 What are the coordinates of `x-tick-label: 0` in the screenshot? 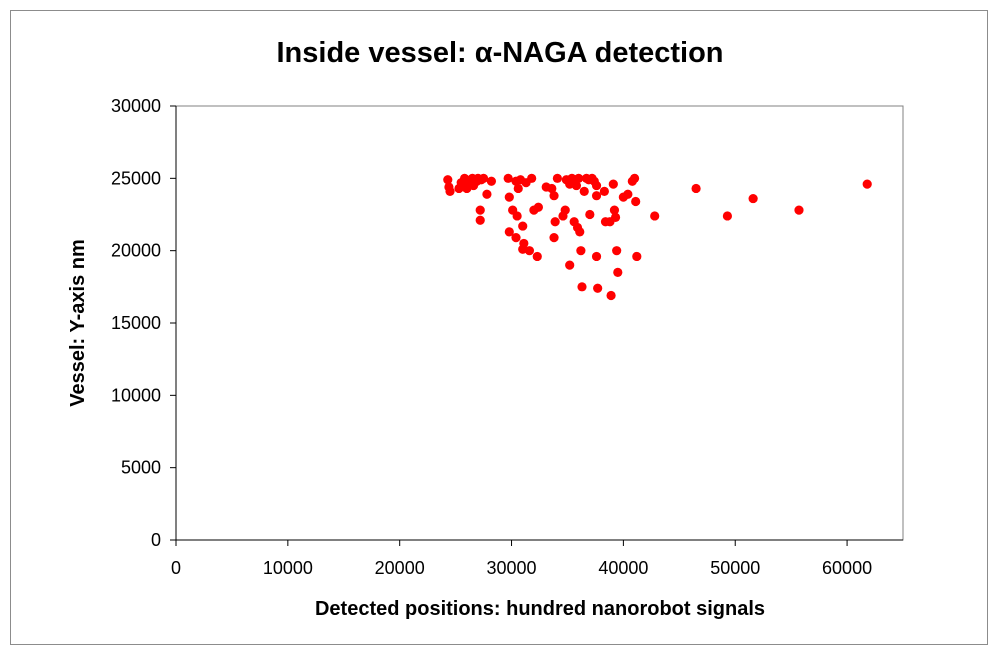 It's located at (176, 568).